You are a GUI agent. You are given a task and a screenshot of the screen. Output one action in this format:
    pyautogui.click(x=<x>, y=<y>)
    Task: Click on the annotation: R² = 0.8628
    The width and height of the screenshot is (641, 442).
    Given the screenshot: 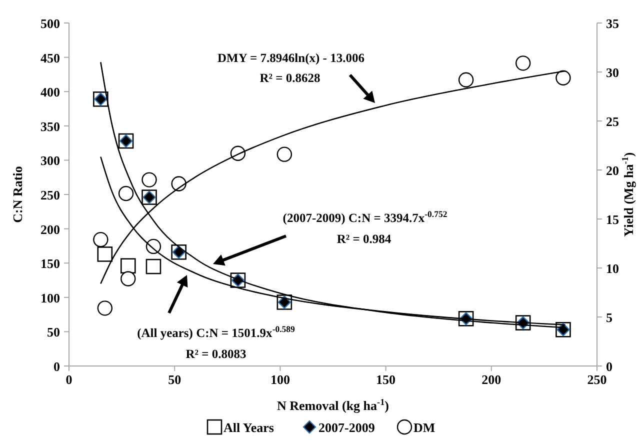 What is the action you would take?
    pyautogui.click(x=290, y=78)
    